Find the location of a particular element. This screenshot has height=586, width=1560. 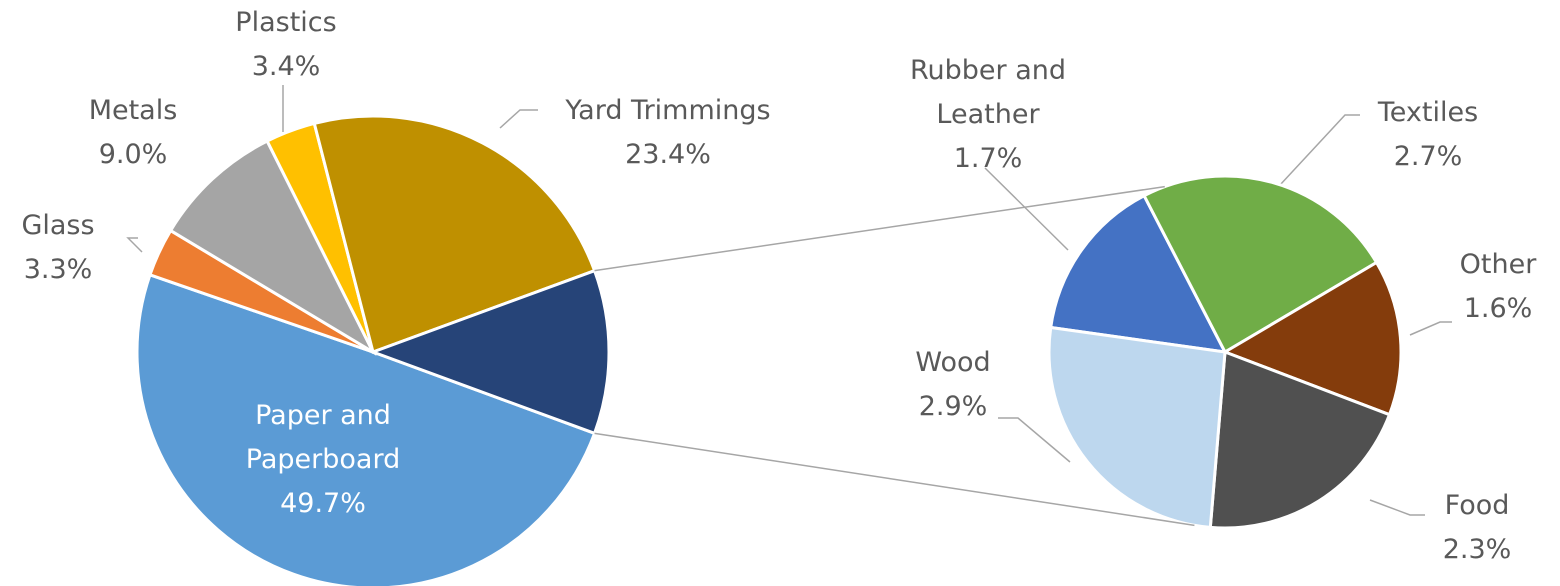

category-label: Plastics is located at coordinates (286, 22).